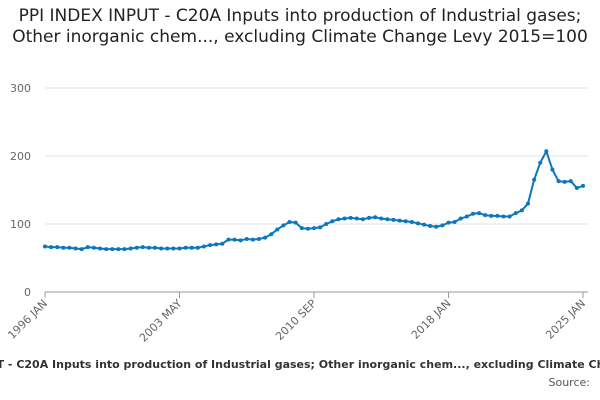 The width and height of the screenshot is (600, 400). Describe the element at coordinates (27, 292) in the screenshot. I see `y-tick-label: 0` at that location.